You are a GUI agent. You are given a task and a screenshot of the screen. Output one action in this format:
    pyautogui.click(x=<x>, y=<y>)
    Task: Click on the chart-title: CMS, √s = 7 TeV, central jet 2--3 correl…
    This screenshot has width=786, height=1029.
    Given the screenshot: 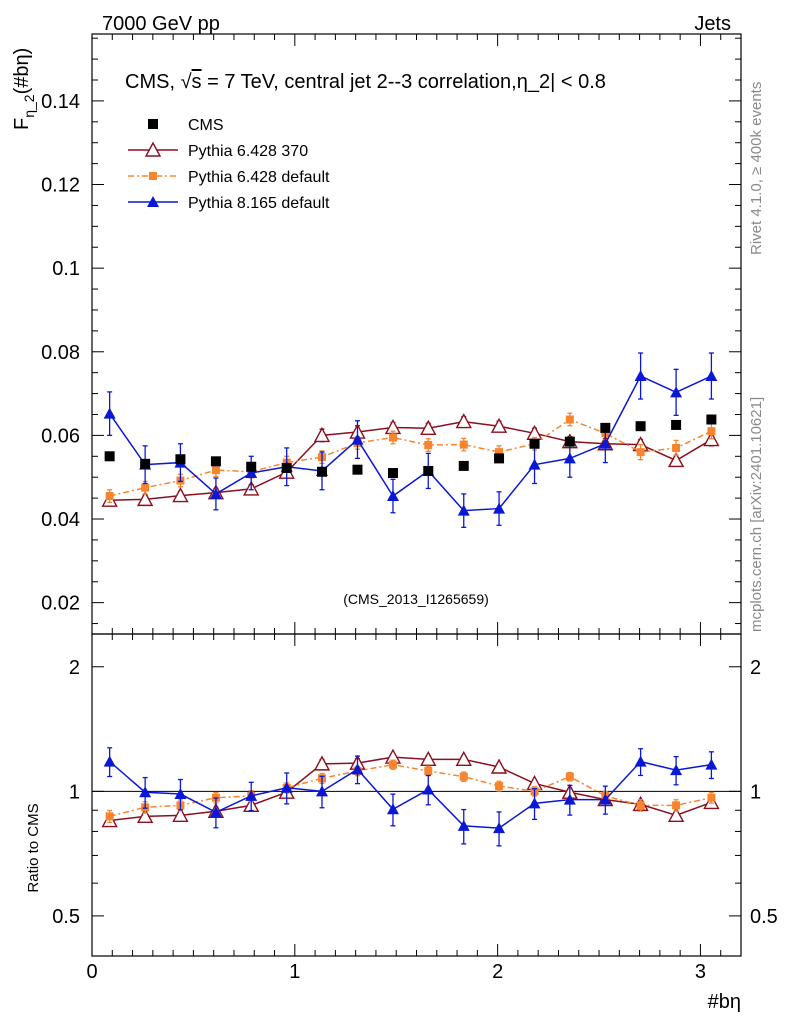 What is the action you would take?
    pyautogui.click(x=365, y=82)
    